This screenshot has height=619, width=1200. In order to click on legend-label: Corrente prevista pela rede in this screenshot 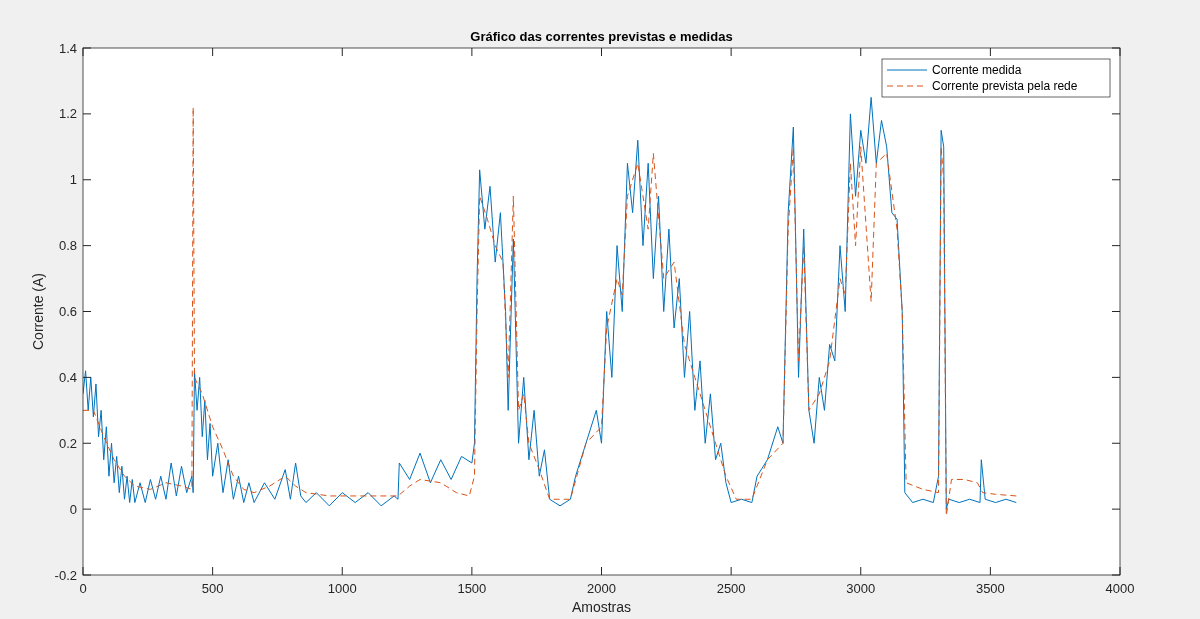, I will do `click(1005, 86)`.